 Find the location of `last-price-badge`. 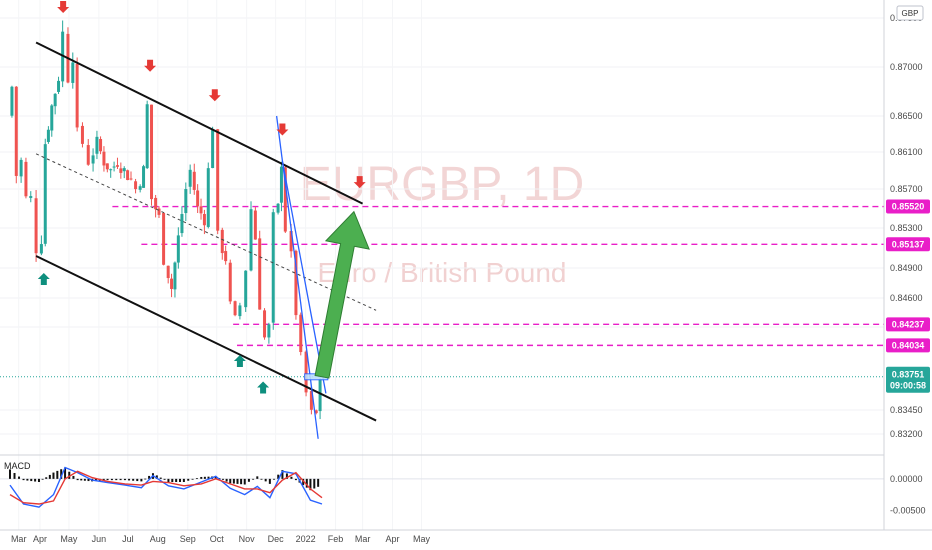

last-price-badge is located at coordinates (908, 379).